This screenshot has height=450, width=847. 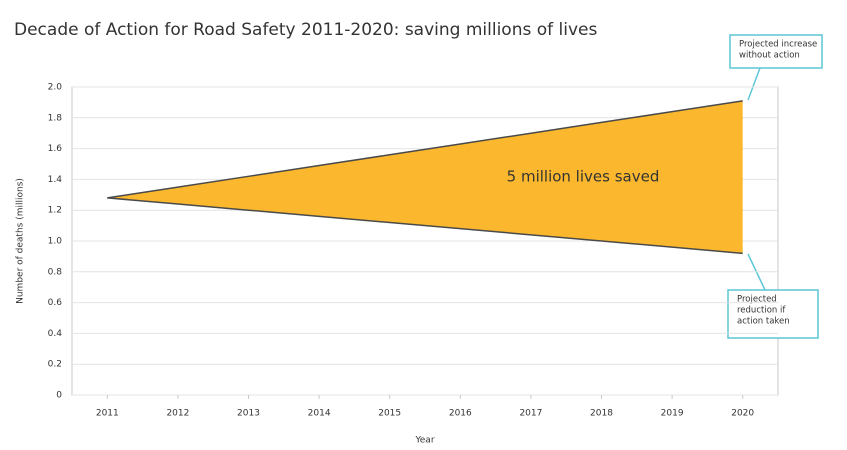 What do you see at coordinates (319, 414) in the screenshot?
I see `x-tick-label: 2014` at bounding box center [319, 414].